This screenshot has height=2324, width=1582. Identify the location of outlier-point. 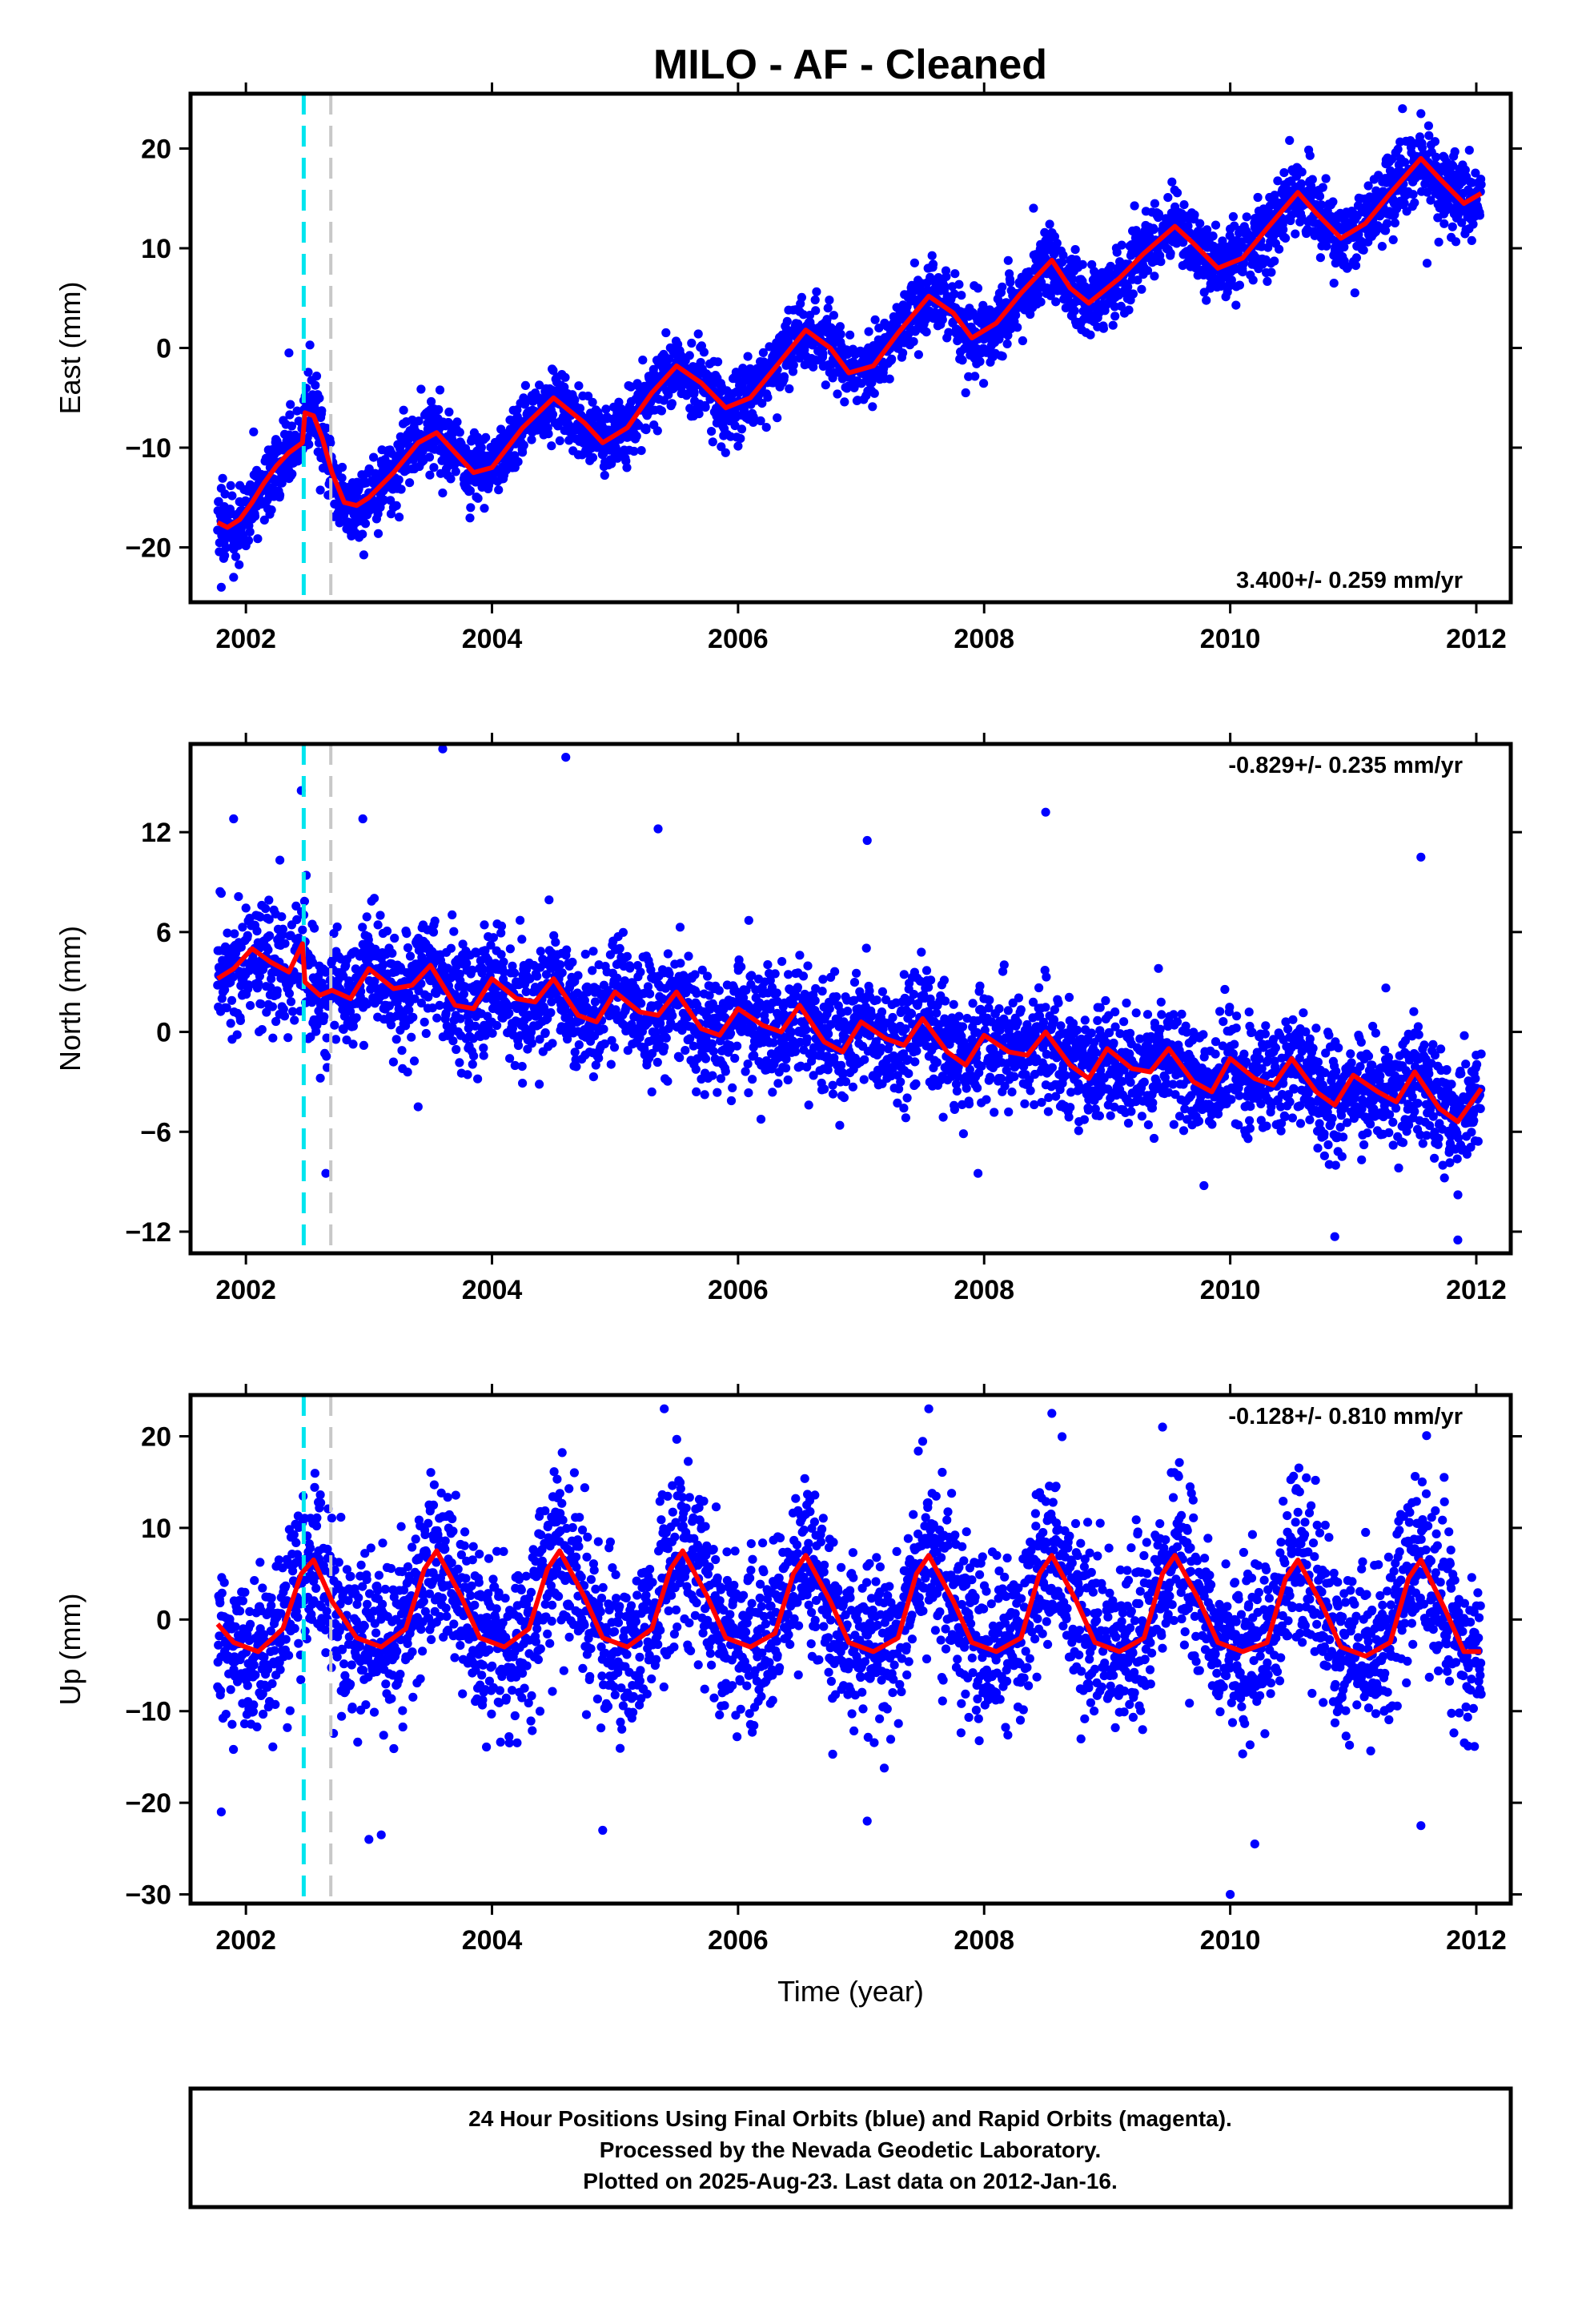
(221, 587).